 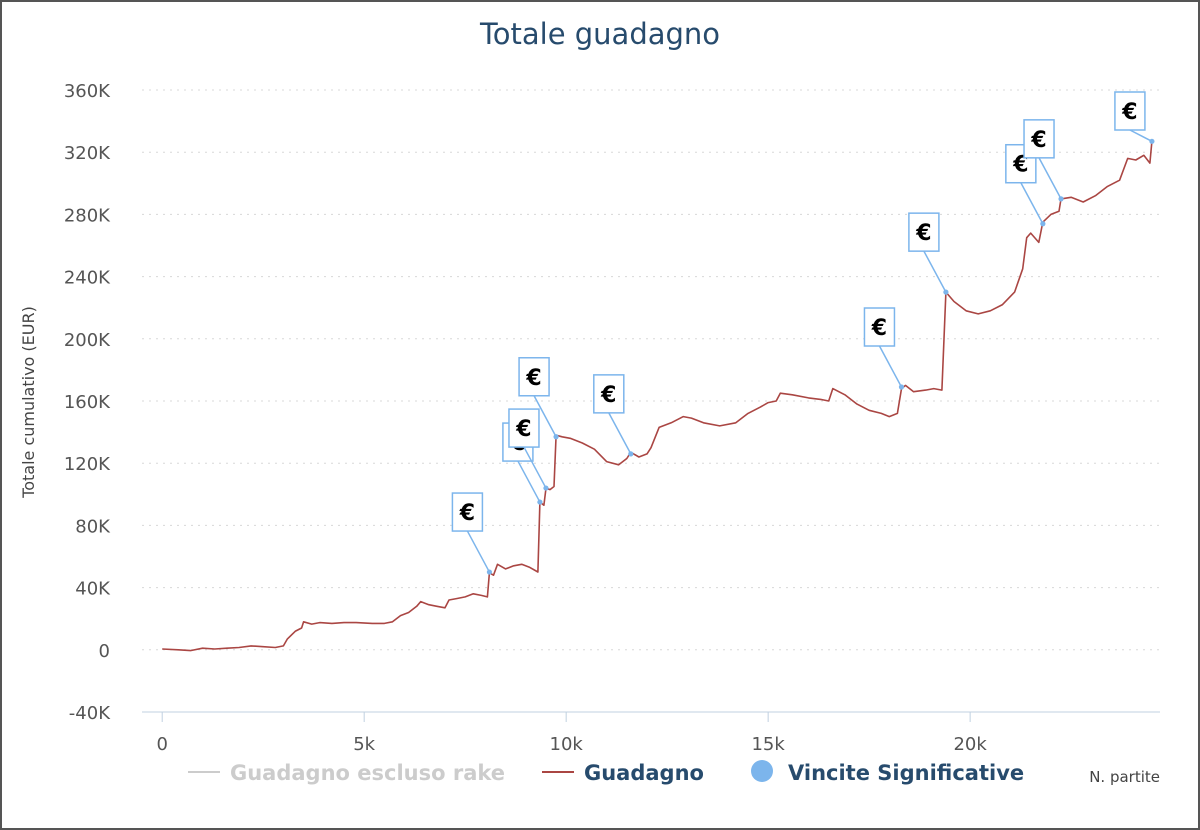 I want to click on y-tick-label: 360K, so click(x=87, y=91).